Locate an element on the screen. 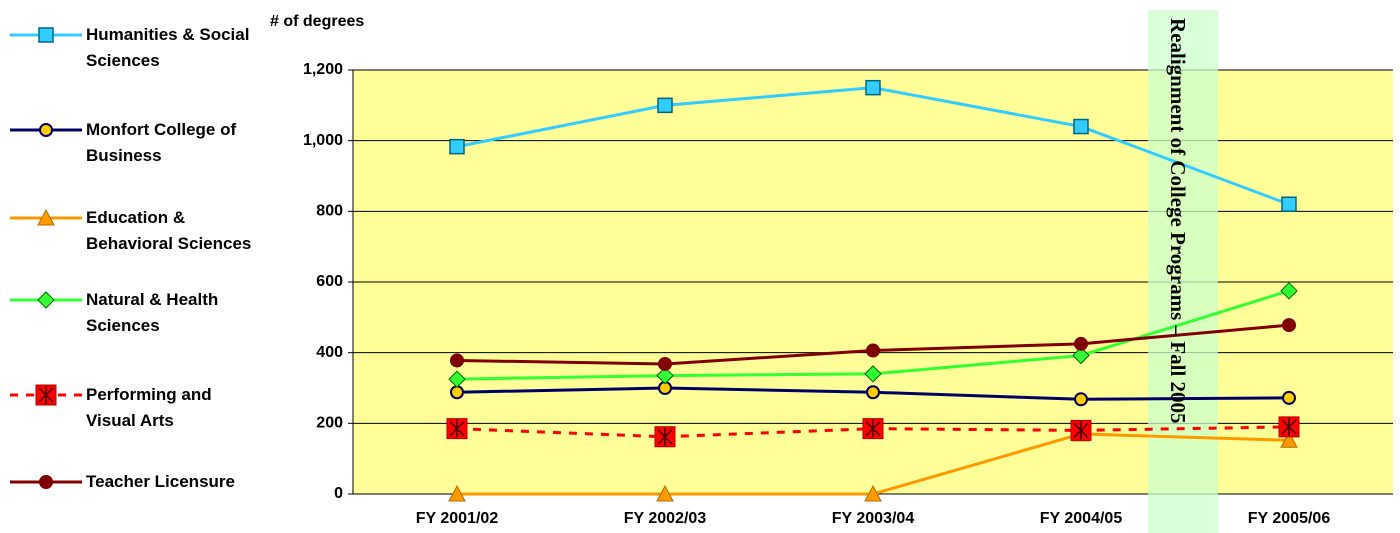 The height and width of the screenshot is (533, 1400). x-tick-label: FY 2005/06 is located at coordinates (1289, 518).